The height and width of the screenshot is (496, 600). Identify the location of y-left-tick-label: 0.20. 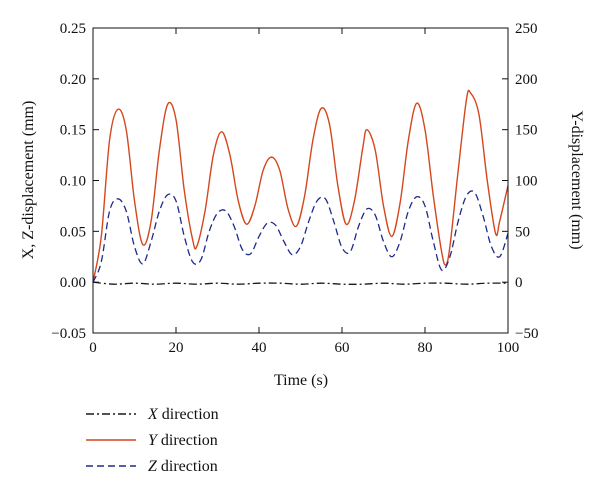
(73, 80).